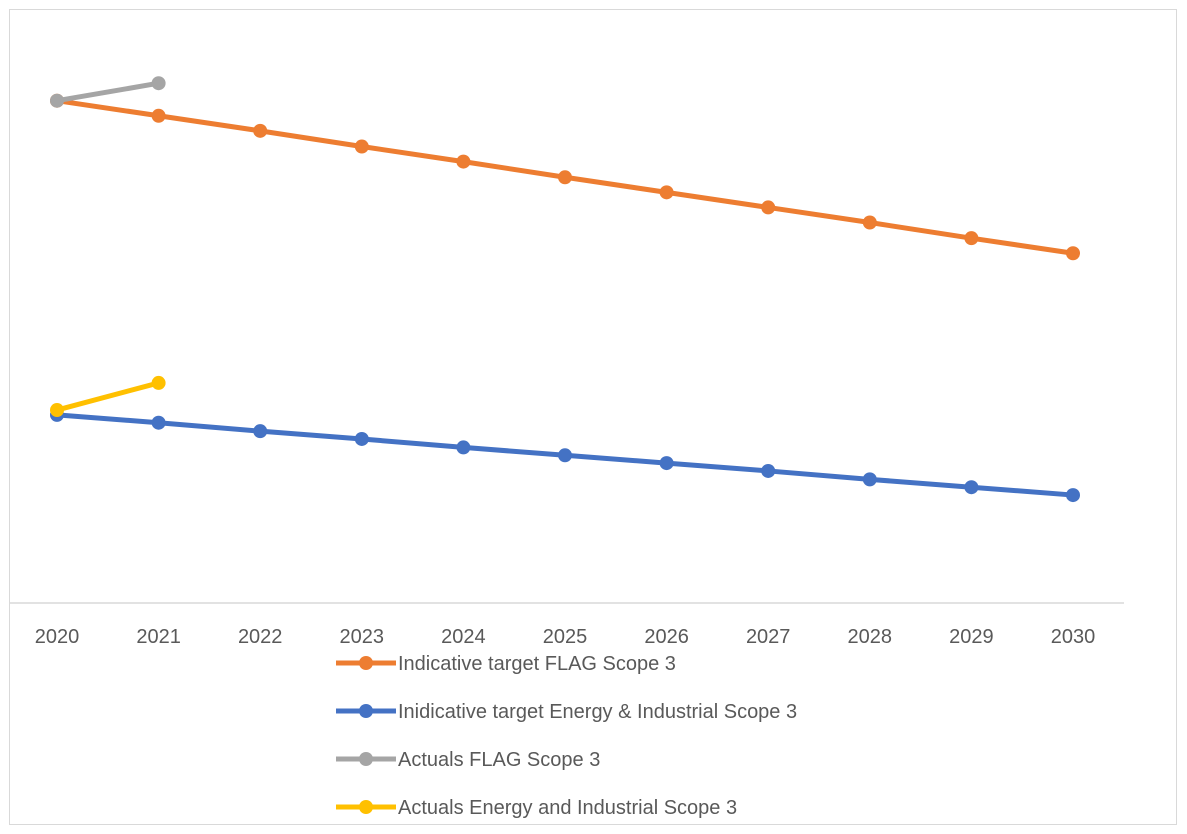 This screenshot has height=834, width=1187. I want to click on legend-label-2: Actuals FLAG Scope 3, so click(499, 760).